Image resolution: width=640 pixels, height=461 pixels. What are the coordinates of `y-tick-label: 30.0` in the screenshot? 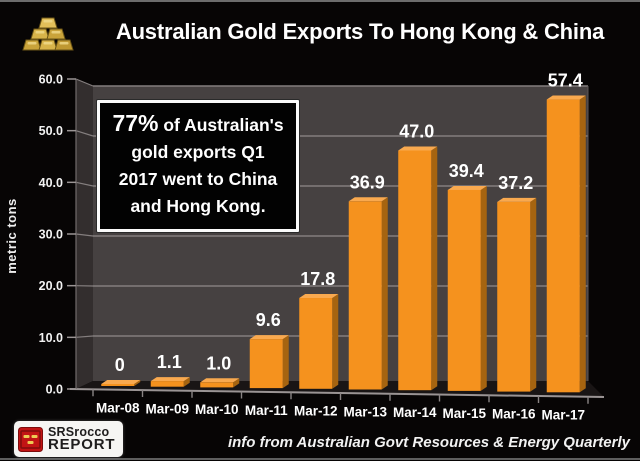 It's located at (51, 235).